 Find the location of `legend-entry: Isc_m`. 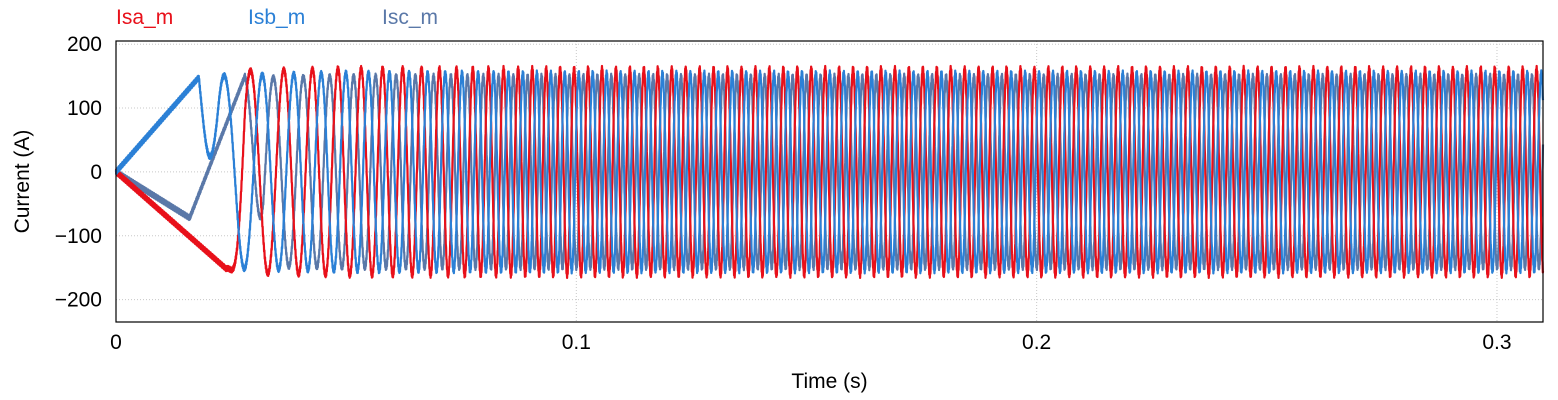

legend-entry: Isc_m is located at coordinates (410, 17).